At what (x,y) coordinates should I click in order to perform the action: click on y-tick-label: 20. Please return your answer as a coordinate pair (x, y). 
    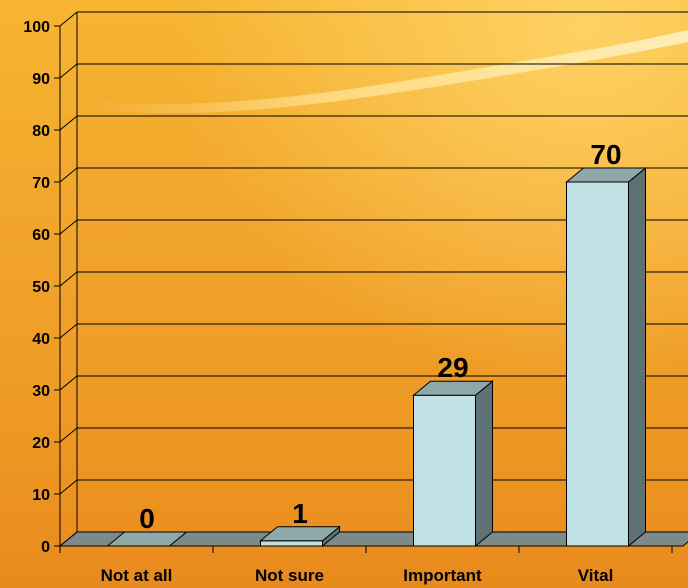
    Looking at the image, I should click on (41, 443).